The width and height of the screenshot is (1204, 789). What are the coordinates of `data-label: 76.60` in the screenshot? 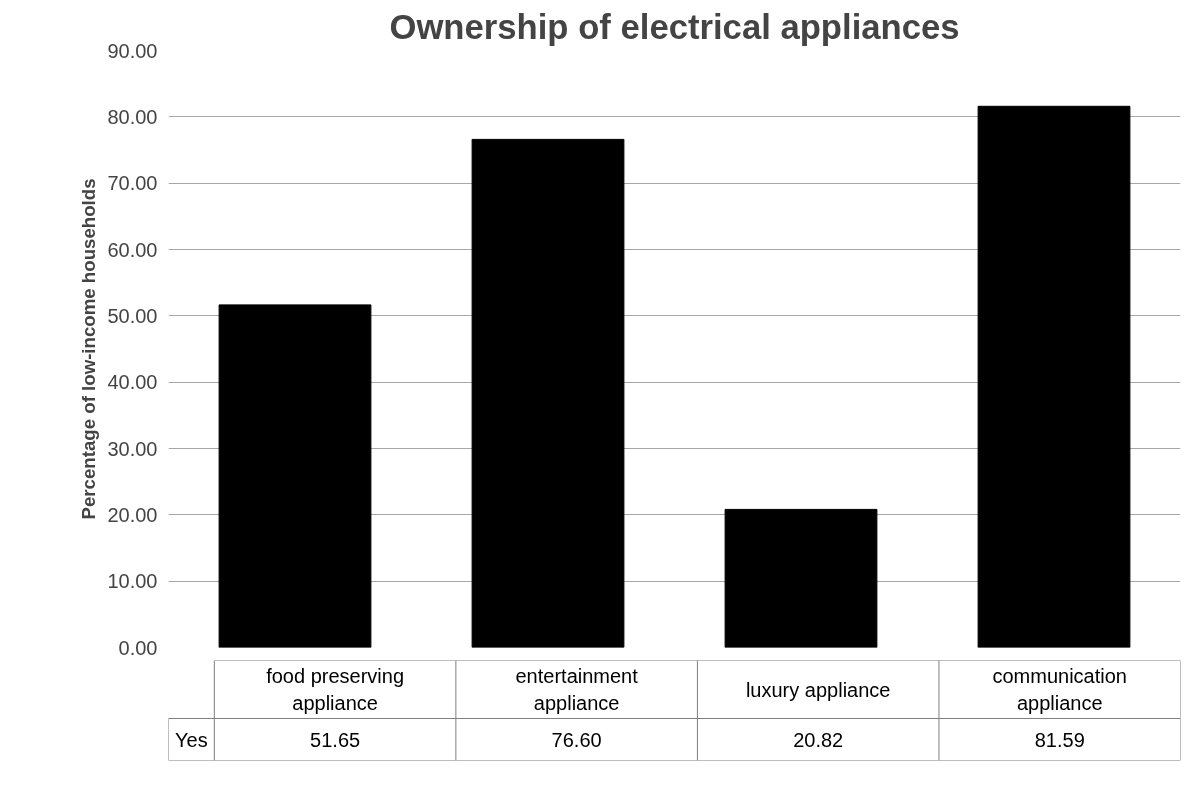 It's located at (576, 739).